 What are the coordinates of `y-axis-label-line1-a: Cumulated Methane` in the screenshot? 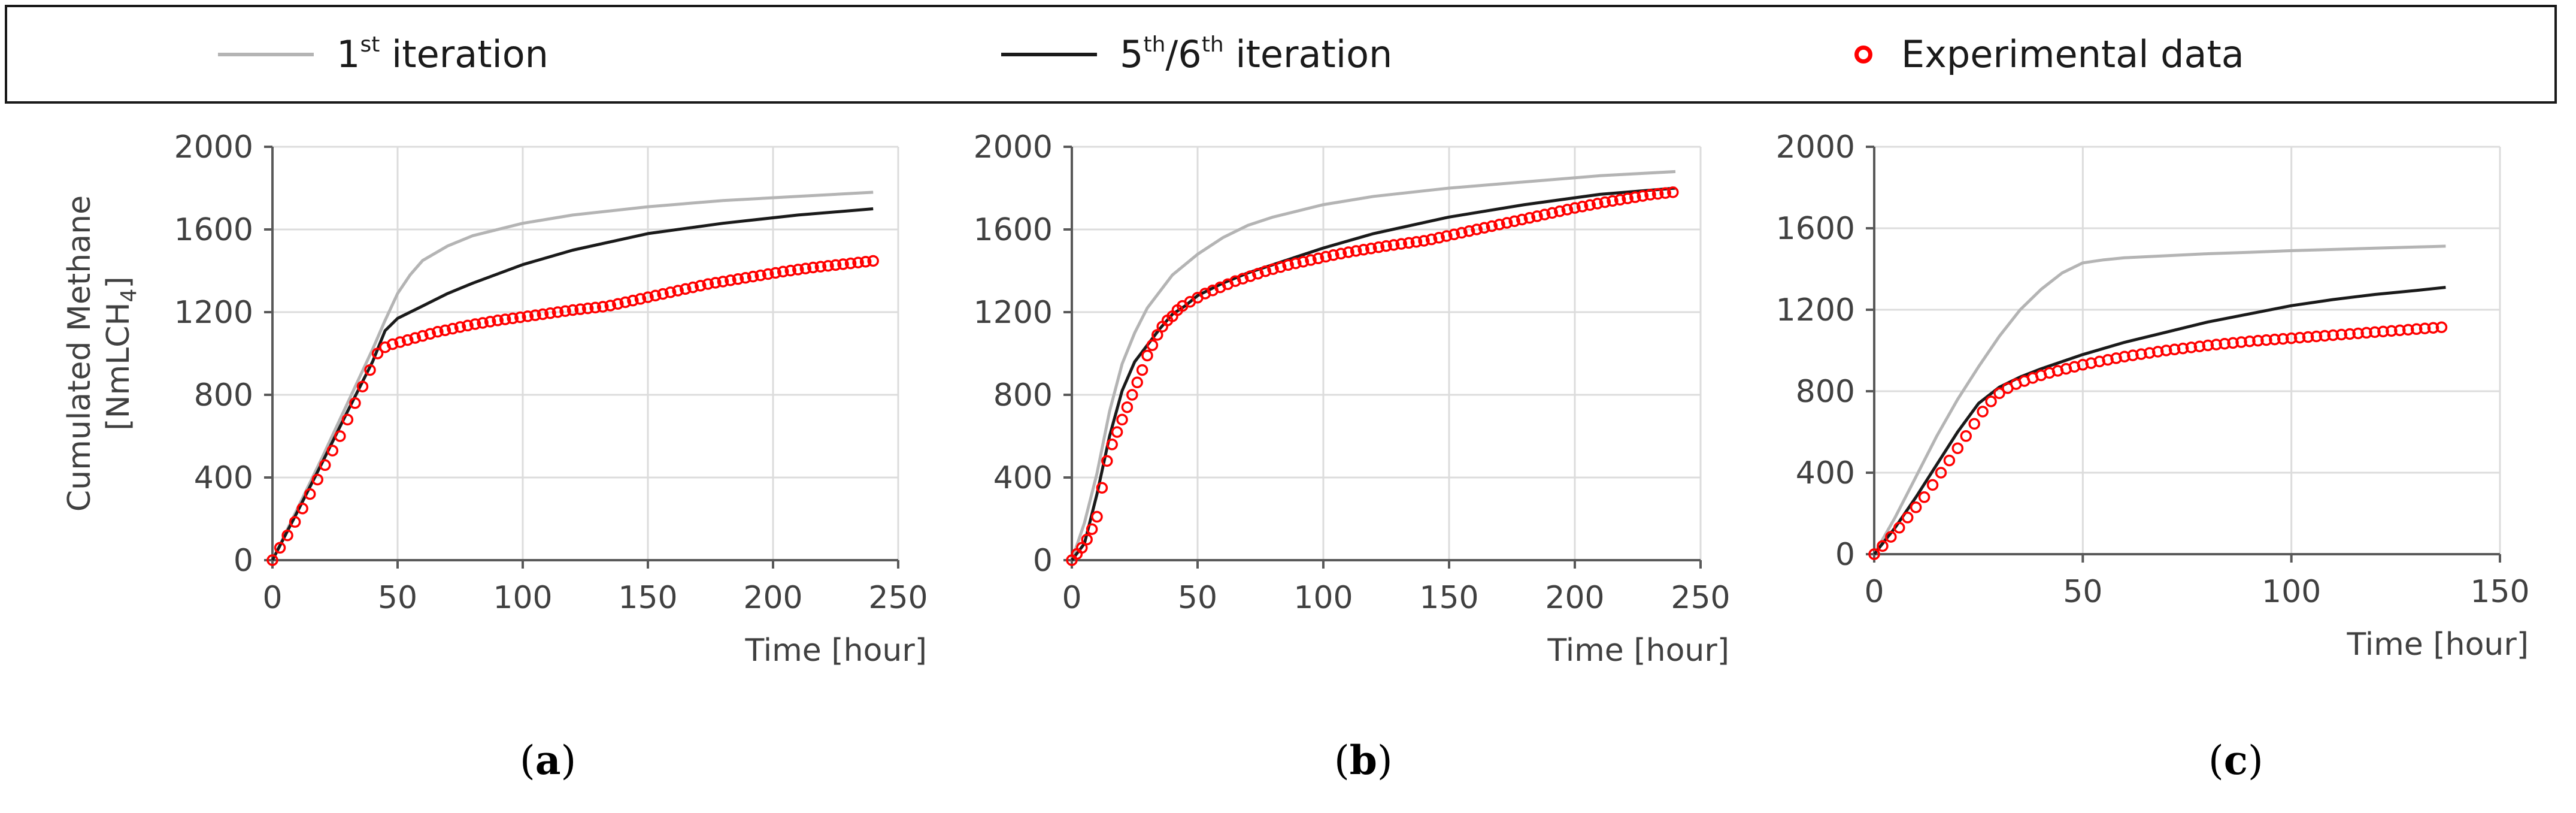 It's located at (80, 353).